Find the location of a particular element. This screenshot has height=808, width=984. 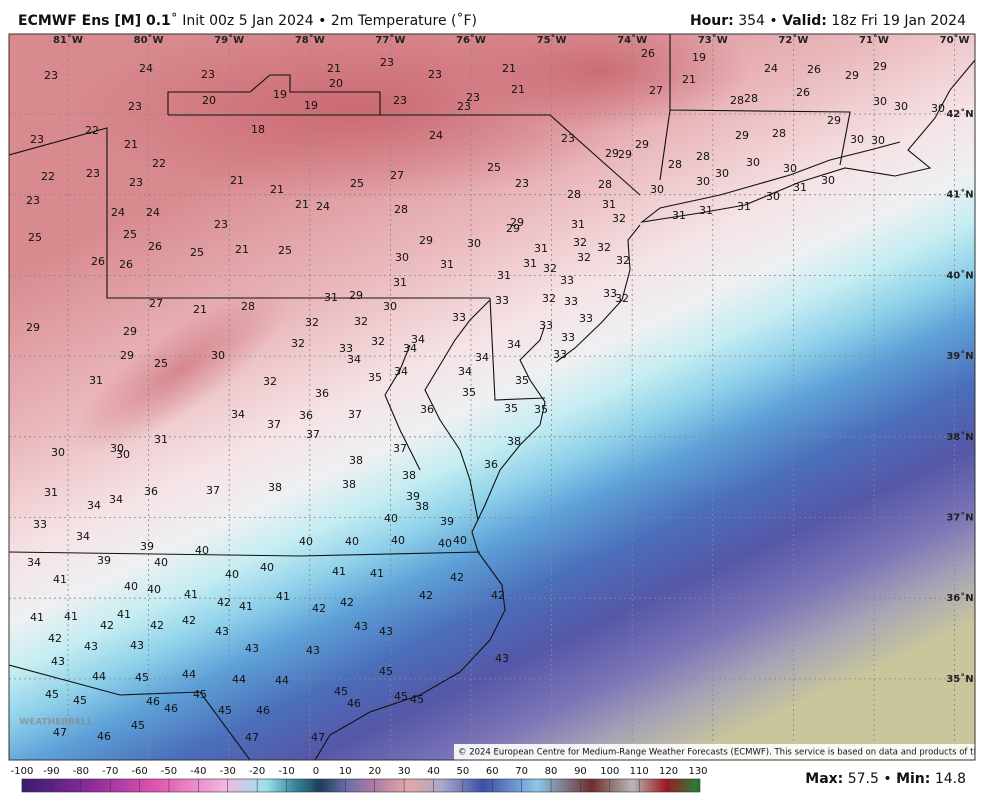

latitude-label: 39˚N is located at coordinates (959, 356).